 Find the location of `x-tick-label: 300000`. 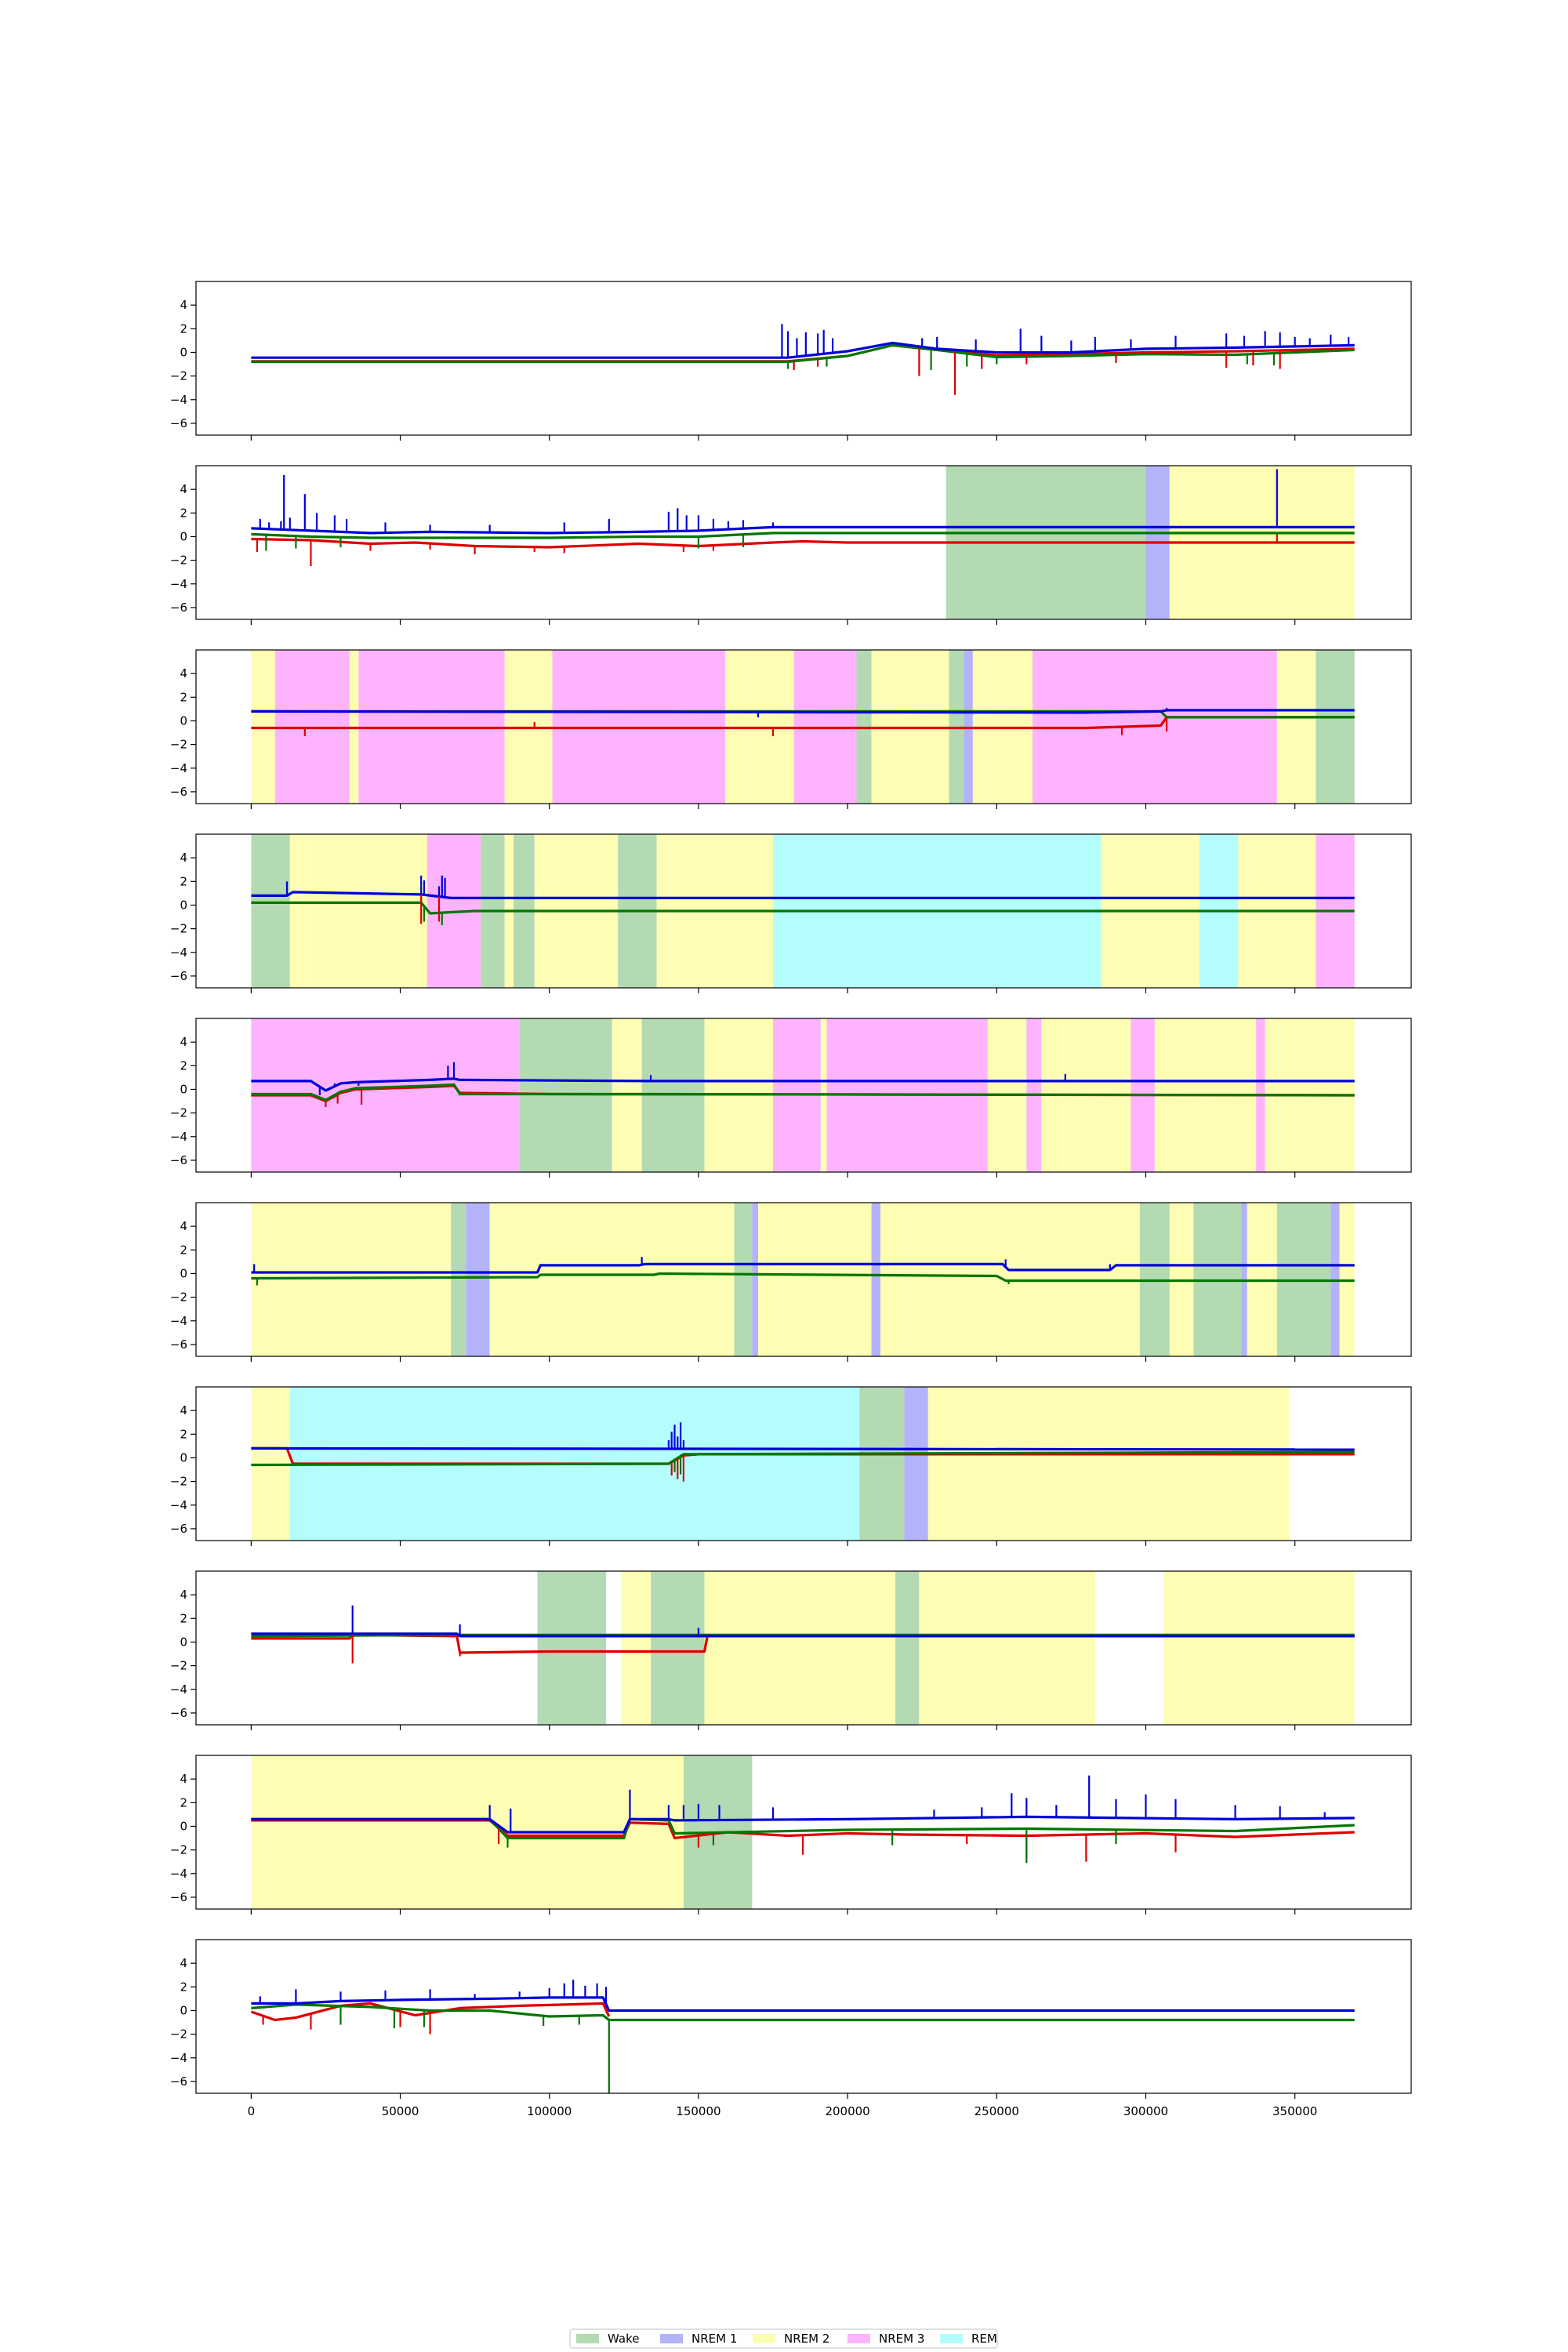

x-tick-label: 300000 is located at coordinates (1145, 2111).